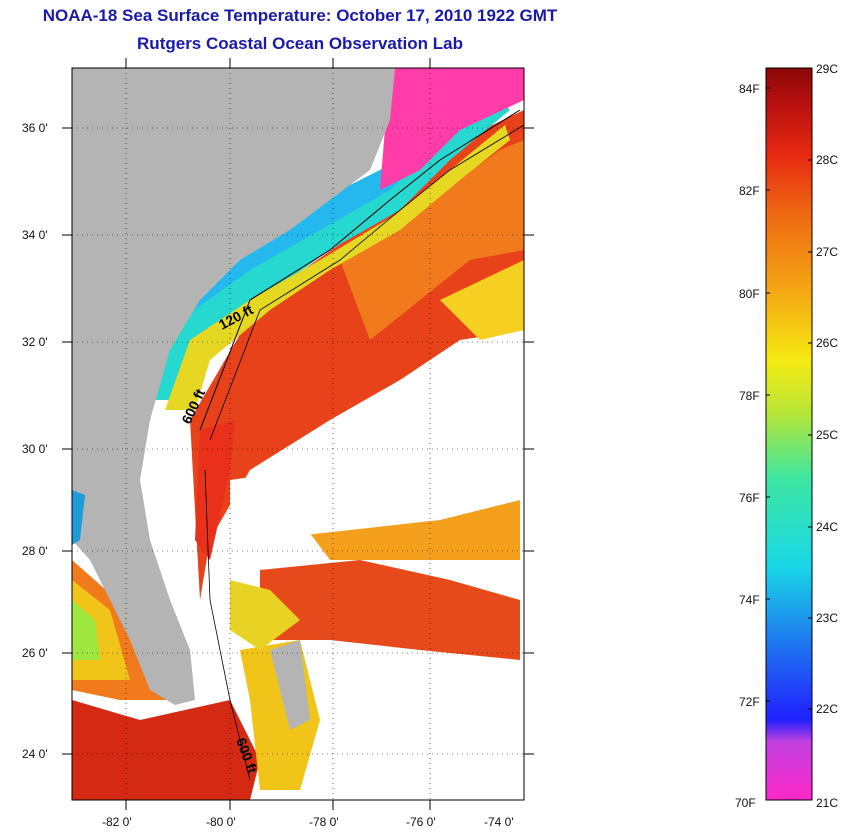 The height and width of the screenshot is (832, 849). Describe the element at coordinates (117, 822) in the screenshot. I see `lon-label-82: -82 0'` at that location.